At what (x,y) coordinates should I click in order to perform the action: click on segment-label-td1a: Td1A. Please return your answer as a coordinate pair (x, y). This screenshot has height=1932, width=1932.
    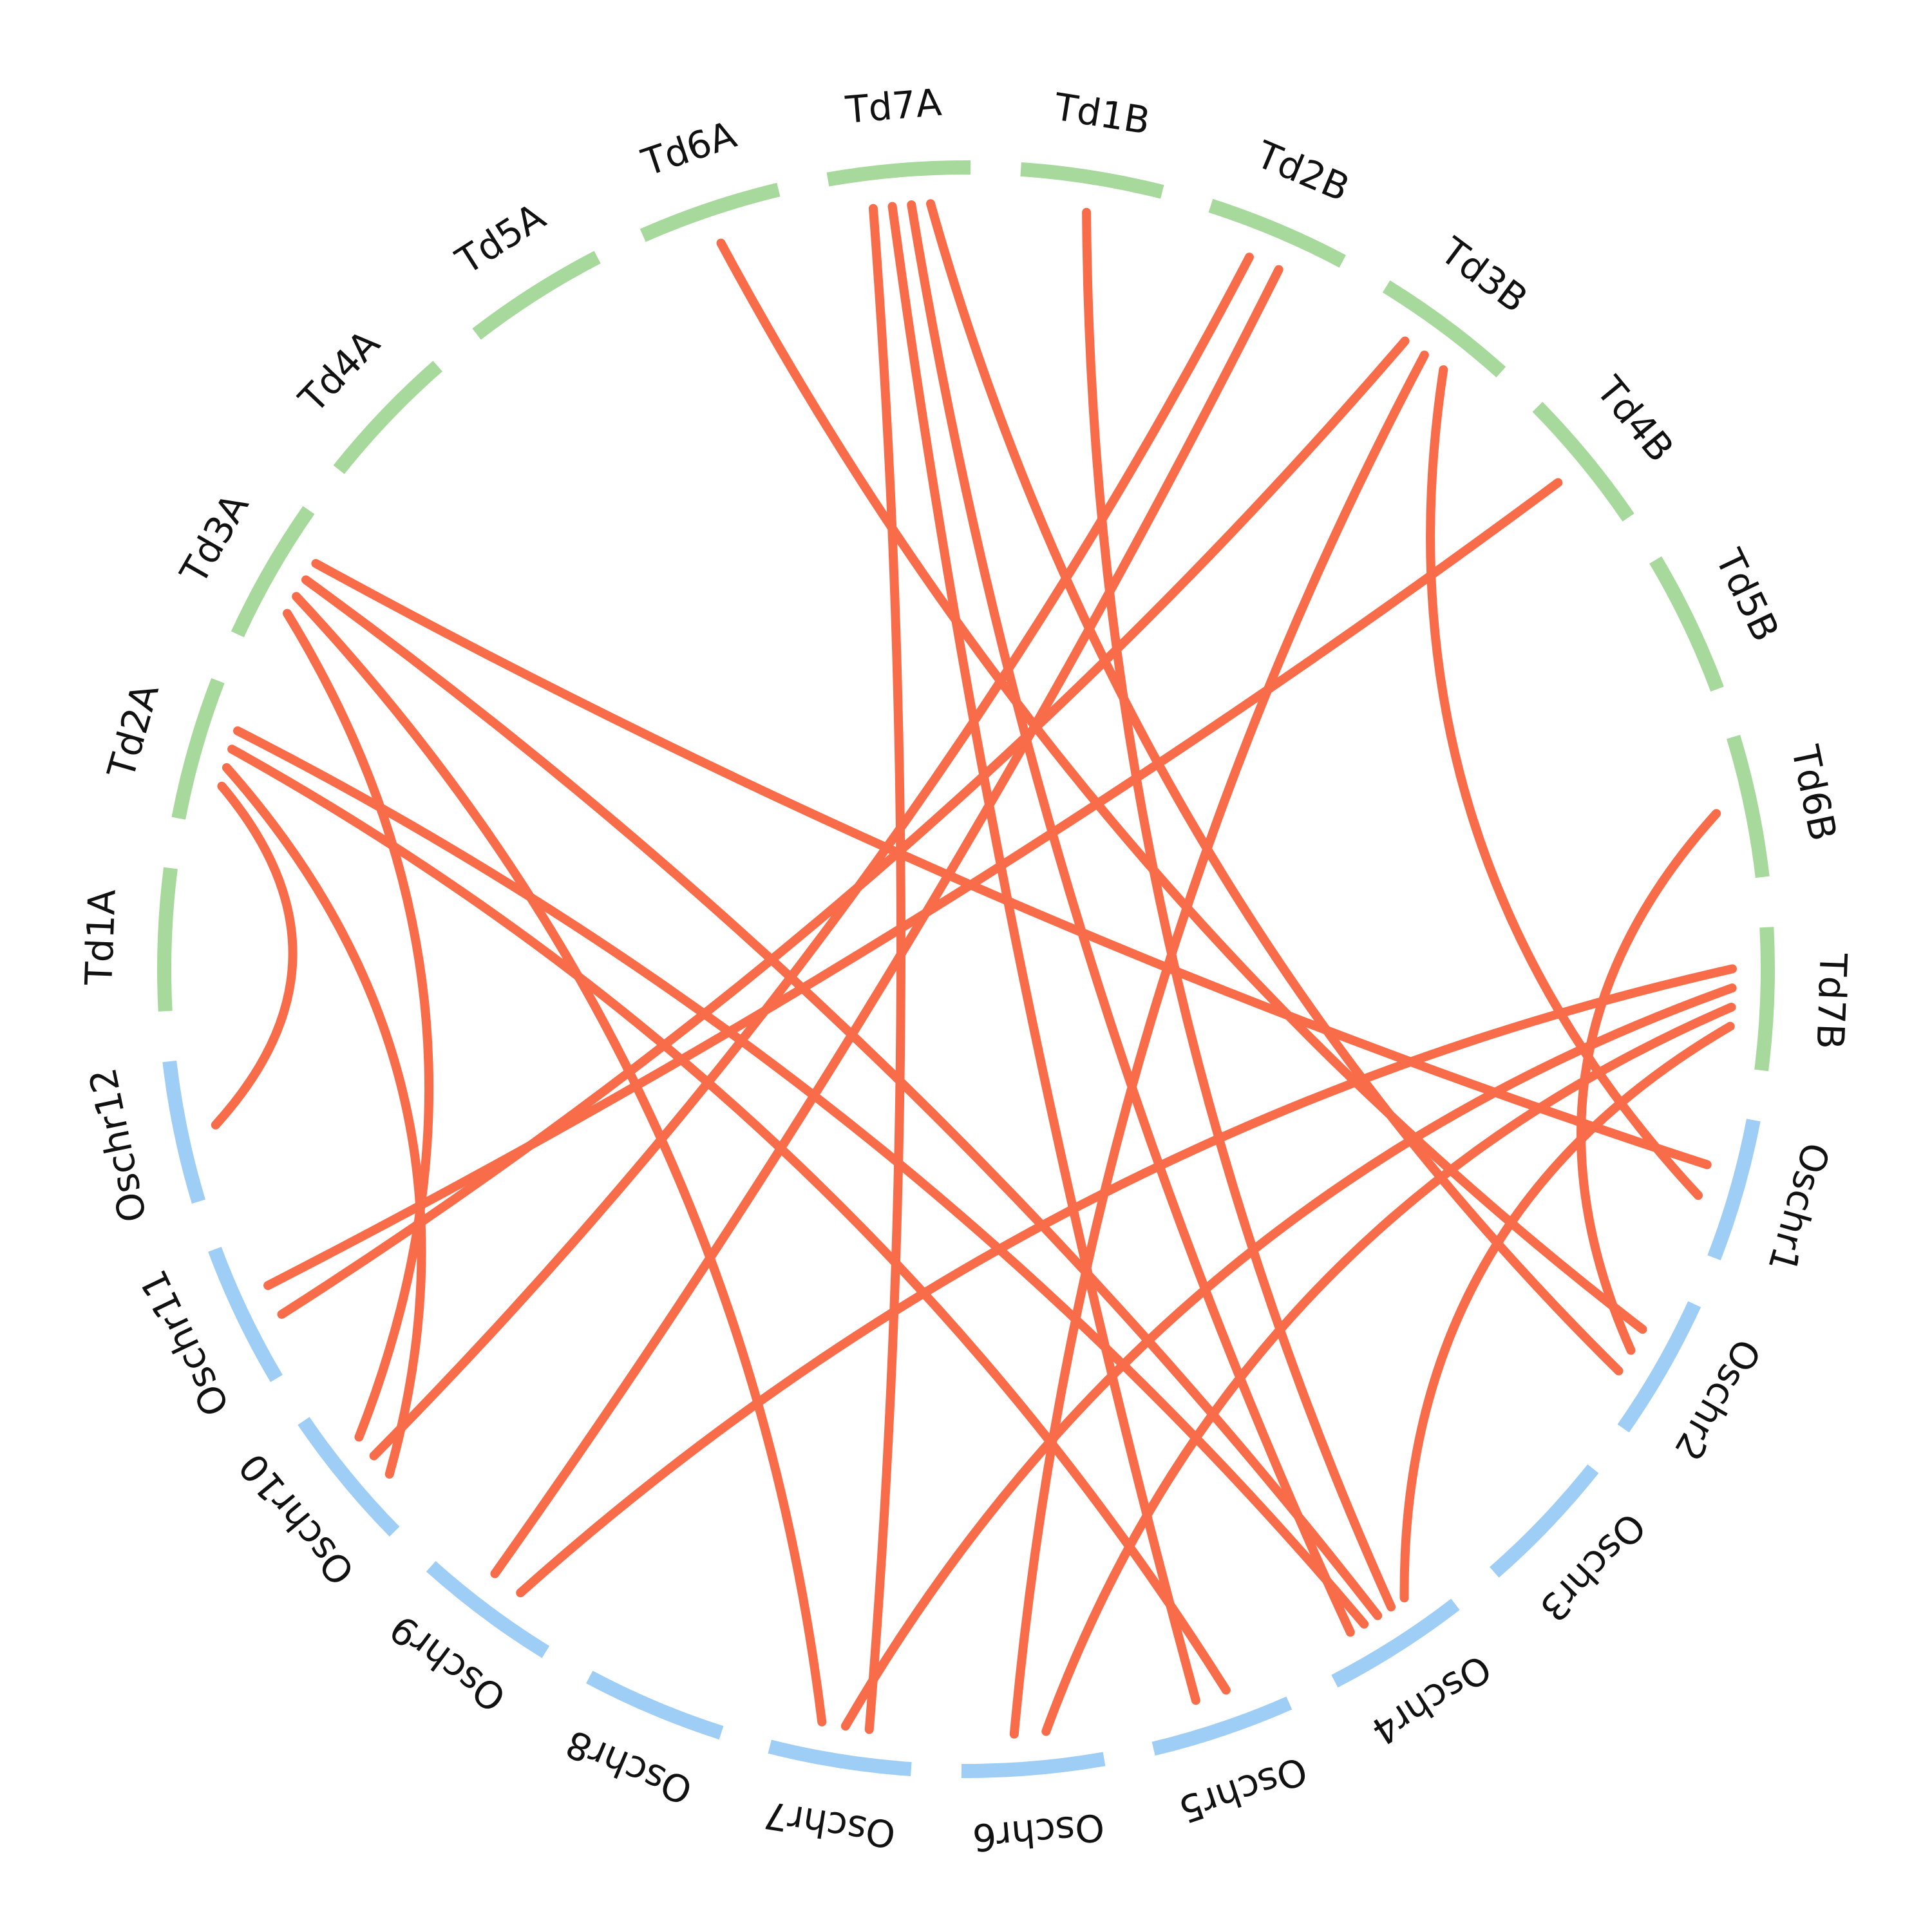
    Looking at the image, I should click on (100, 938).